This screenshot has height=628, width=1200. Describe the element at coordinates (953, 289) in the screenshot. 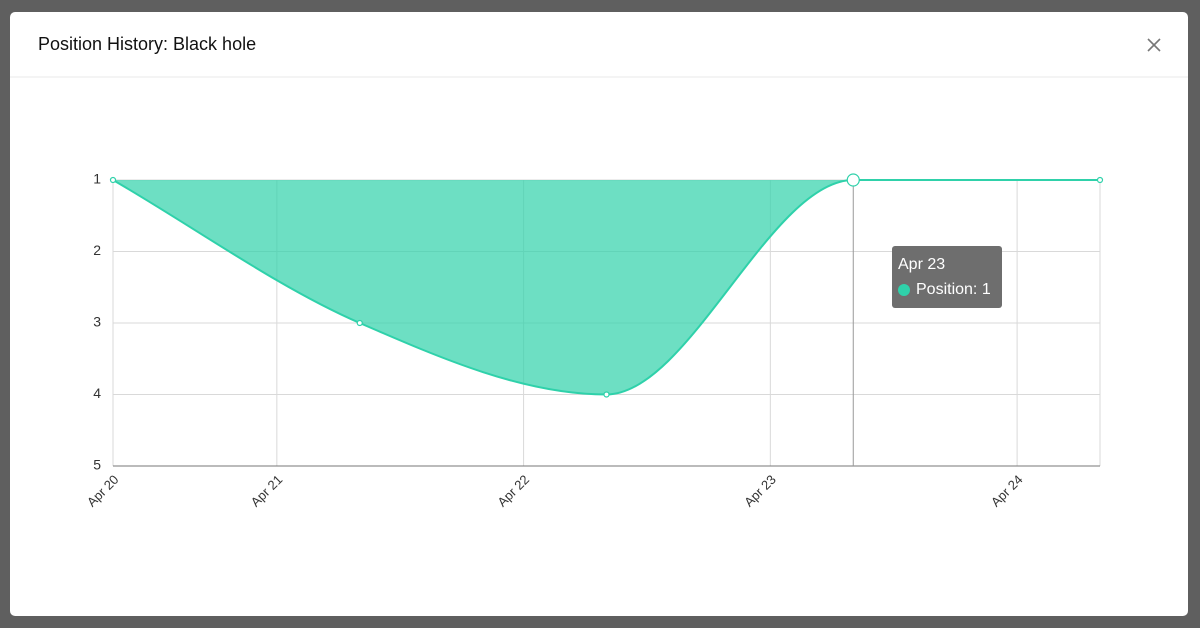

I see `tooltip-text: Position: 1` at that location.